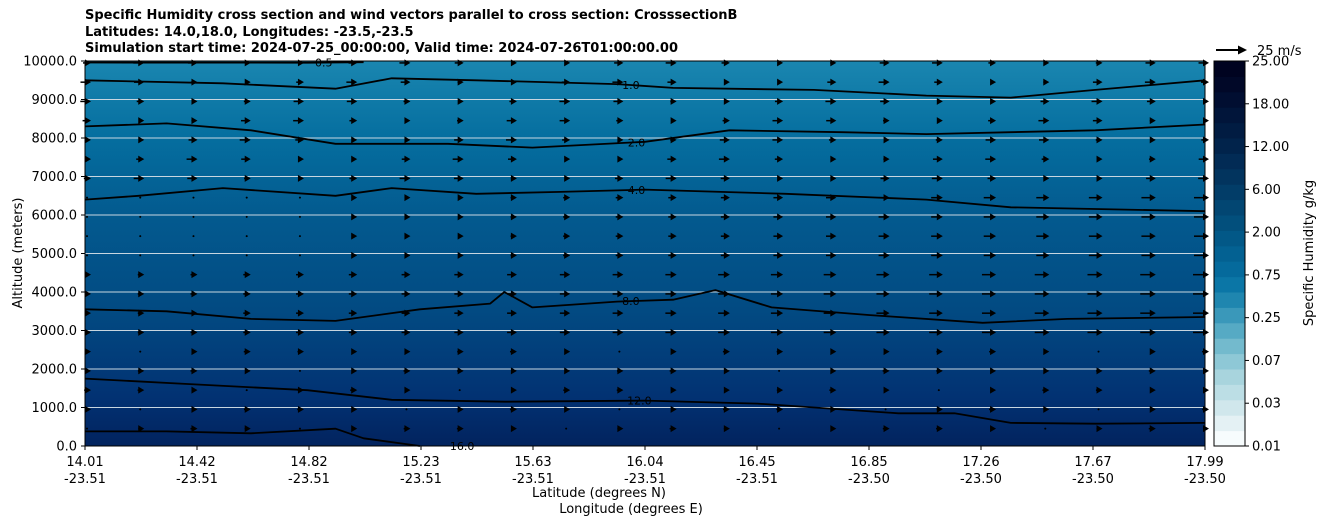  I want to click on x-tick-label-lat: 16.04, so click(644, 462).